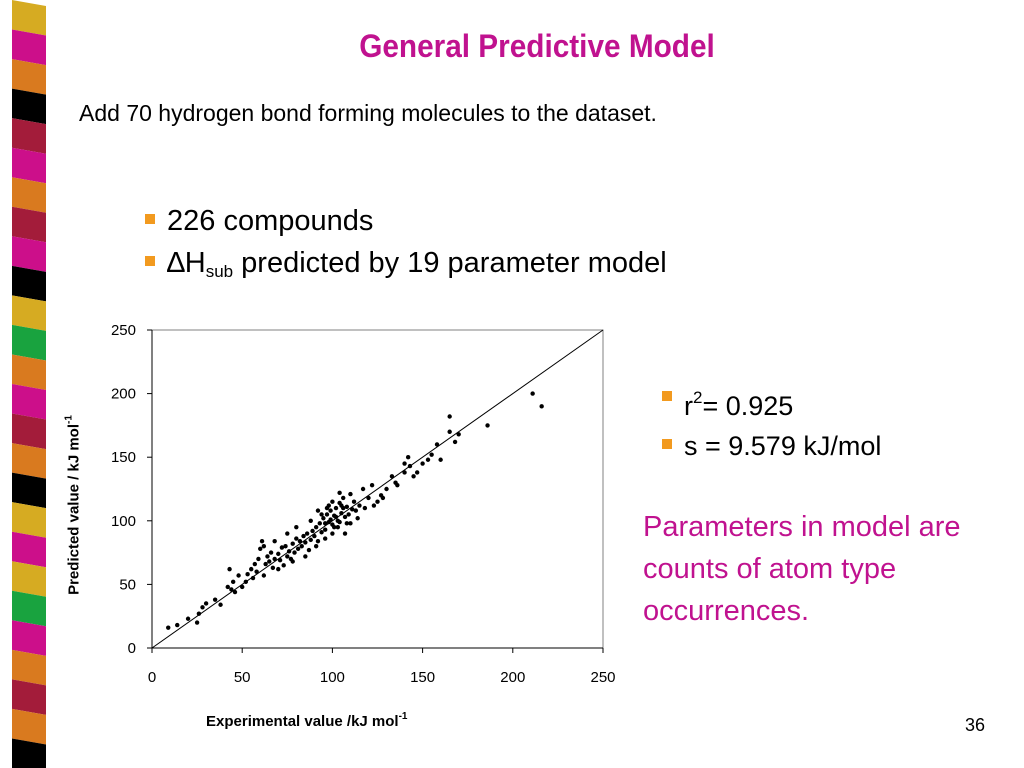 This screenshot has height=768, width=1024. Describe the element at coordinates (123, 394) in the screenshot. I see `y-tick-label: 200` at that location.